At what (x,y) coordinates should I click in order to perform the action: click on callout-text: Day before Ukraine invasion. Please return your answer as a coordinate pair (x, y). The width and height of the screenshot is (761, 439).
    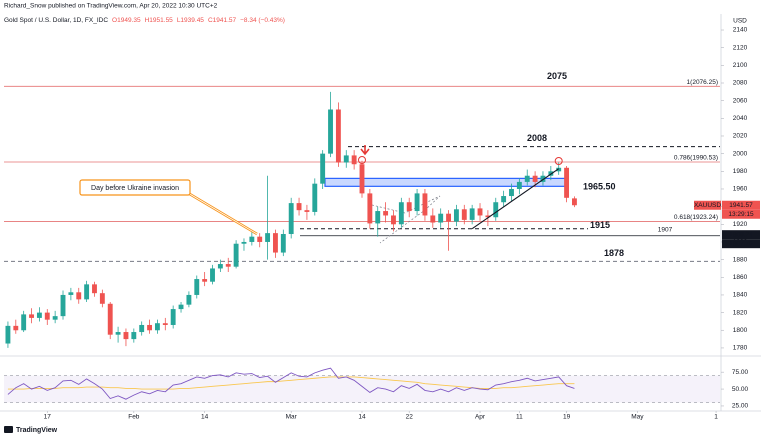
    Looking at the image, I should click on (135, 188).